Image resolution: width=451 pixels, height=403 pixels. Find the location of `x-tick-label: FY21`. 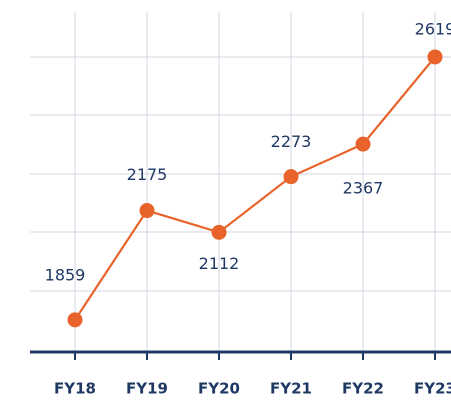

x-tick-label: FY21 is located at coordinates (291, 389).